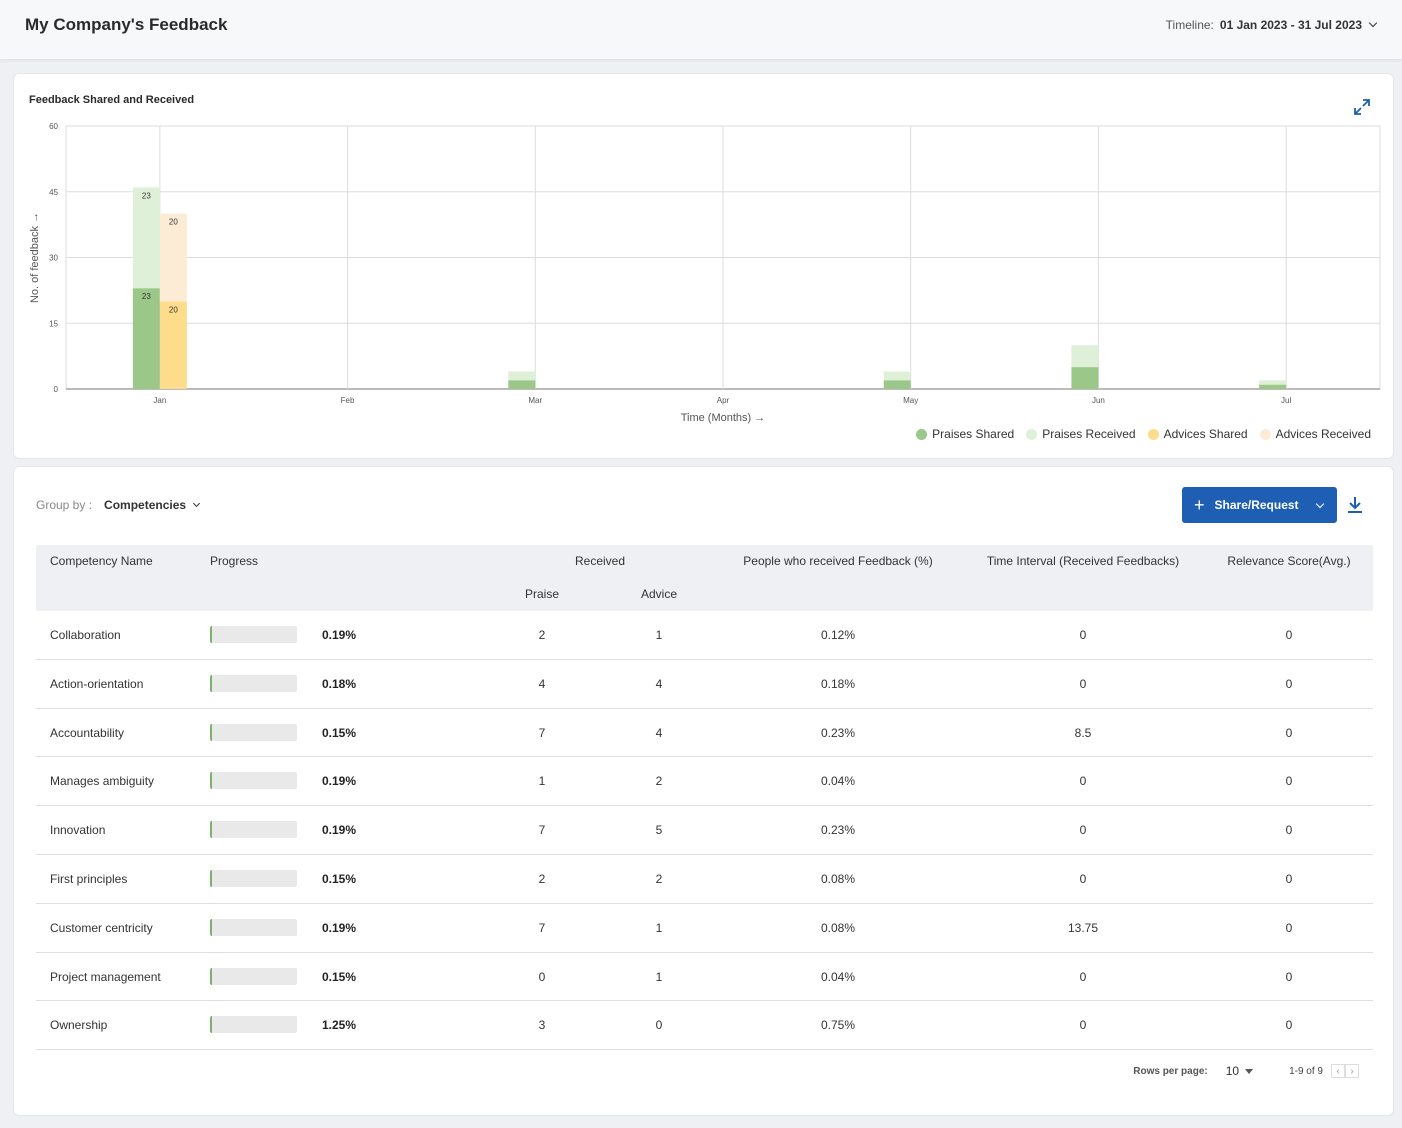  Describe the element at coordinates (145, 505) in the screenshot. I see `group-by-value: Competencies` at that location.